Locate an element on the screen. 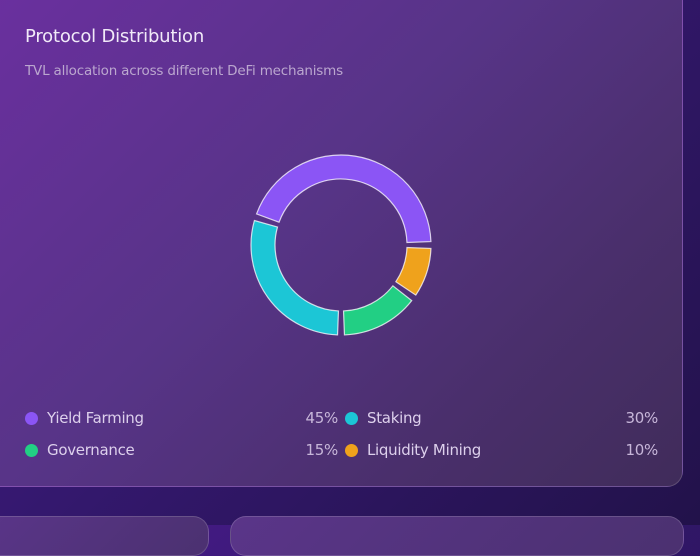 This screenshot has height=556, width=700. card-title: Protocol Distribution is located at coordinates (115, 36).